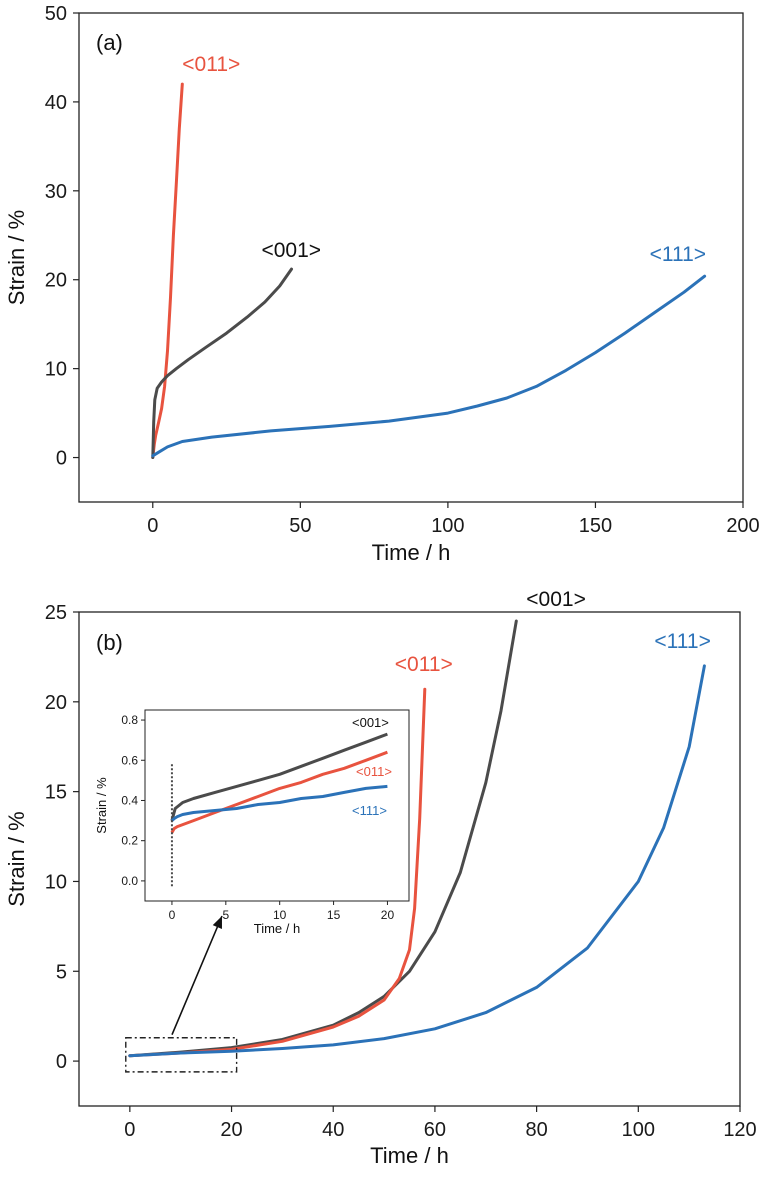  What do you see at coordinates (595, 526) in the screenshot?
I see `x-tick-label: 150` at bounding box center [595, 526].